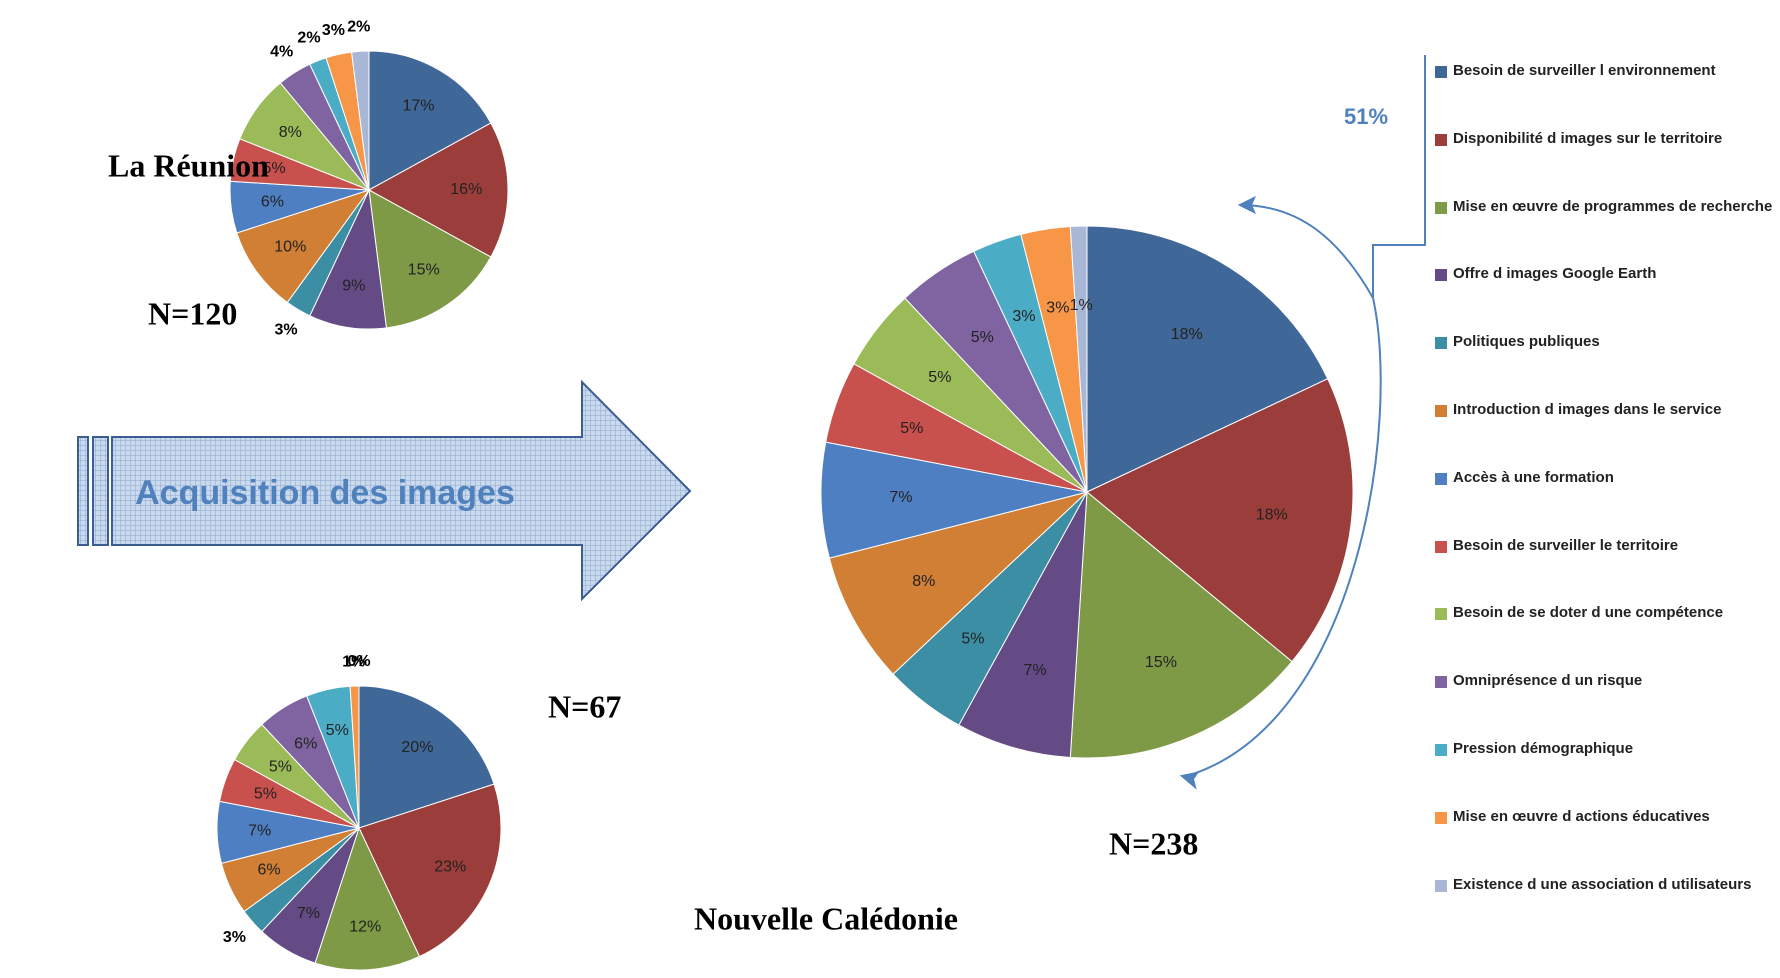 The height and width of the screenshot is (978, 1780). I want to click on value-label: 1%, so click(353, 661).